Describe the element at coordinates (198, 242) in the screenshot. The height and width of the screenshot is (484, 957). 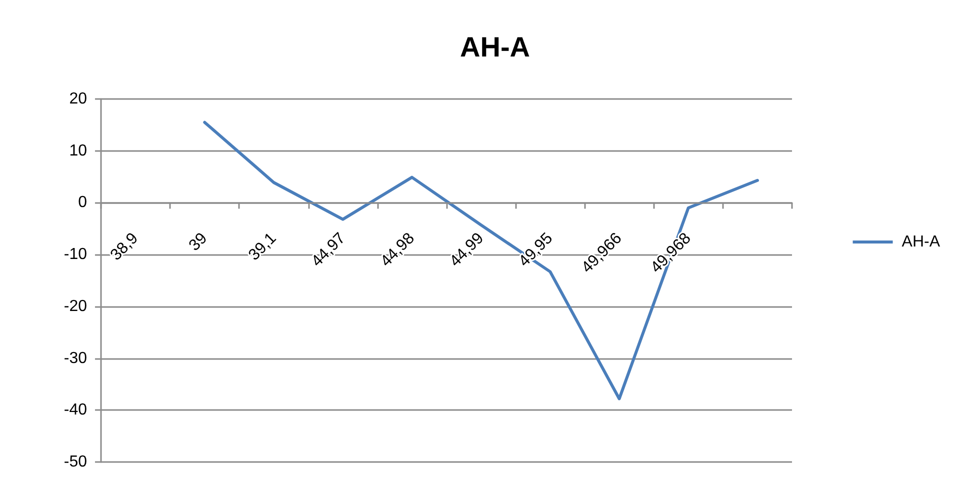
I see `x-tick-label: 39` at that location.